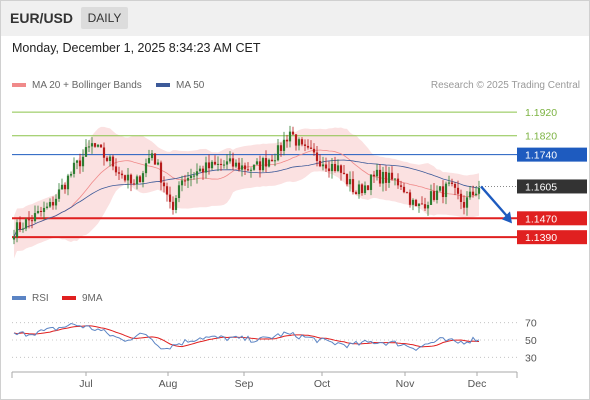 The width and height of the screenshot is (590, 400). What do you see at coordinates (552, 218) in the screenshot?
I see `level-tag-1.1470` at bounding box center [552, 218].